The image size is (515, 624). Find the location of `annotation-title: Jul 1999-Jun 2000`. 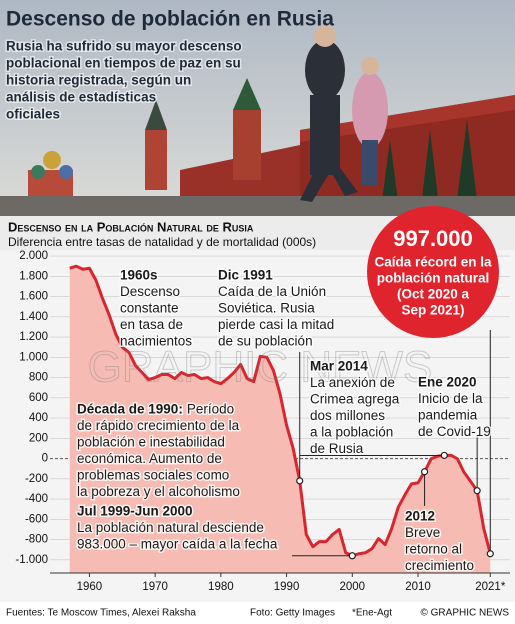

annotation-title: Jul 1999-Jun 2000 is located at coordinates (135, 511).